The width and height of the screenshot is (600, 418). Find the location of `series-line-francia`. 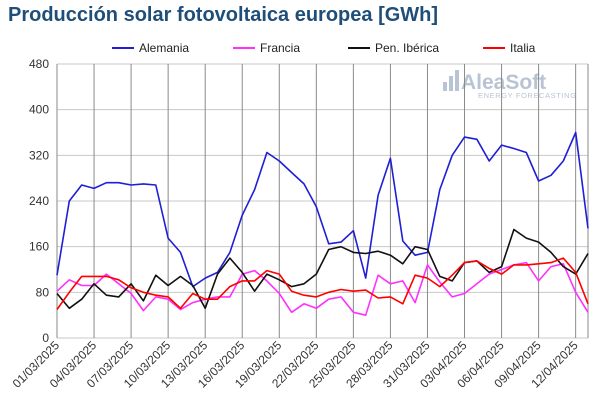

series-line-francia is located at coordinates (322, 288).